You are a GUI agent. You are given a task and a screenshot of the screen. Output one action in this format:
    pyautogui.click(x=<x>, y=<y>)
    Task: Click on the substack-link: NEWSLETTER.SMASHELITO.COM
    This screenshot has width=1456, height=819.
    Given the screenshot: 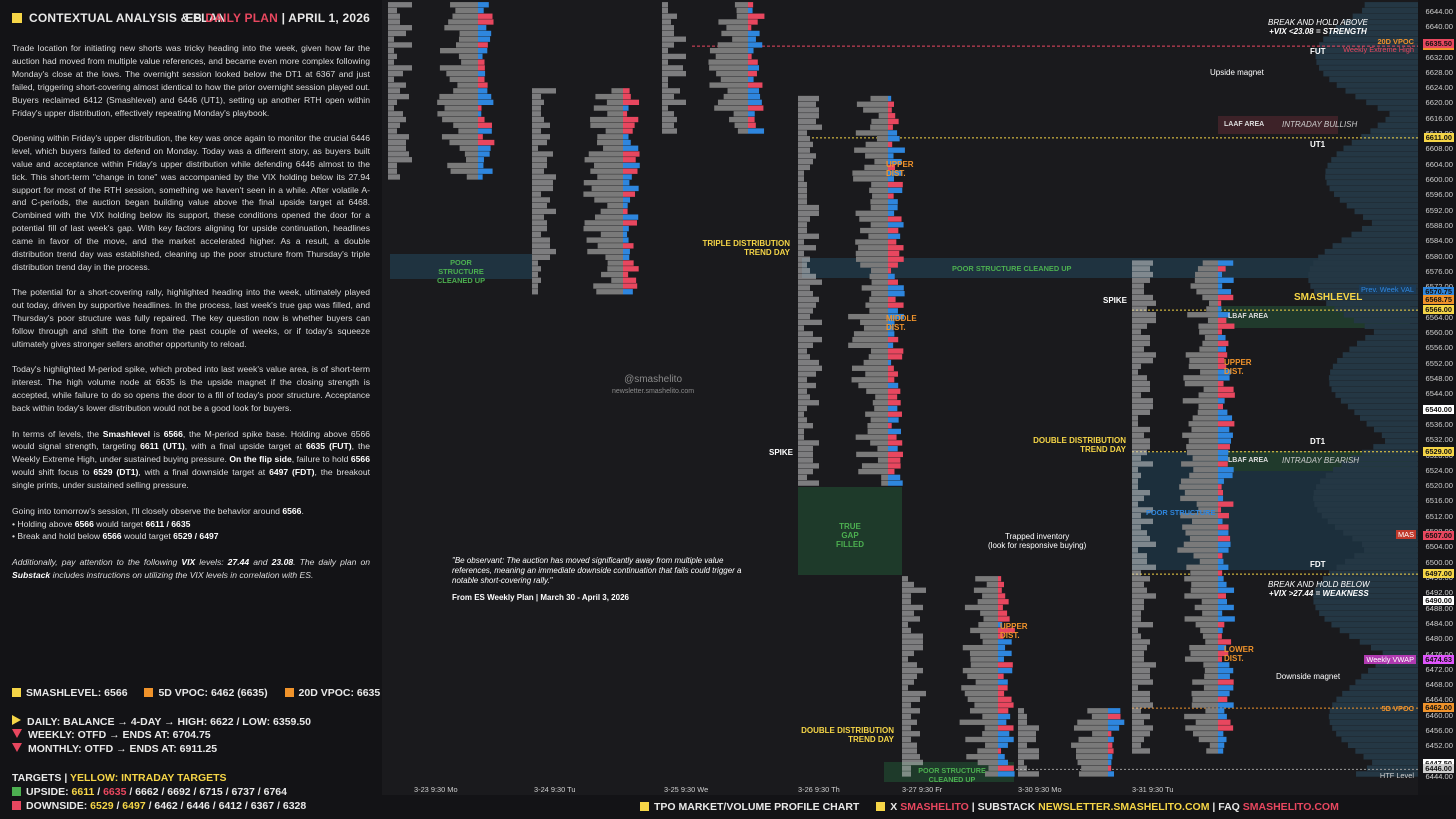 What is the action you would take?
    pyautogui.click(x=1124, y=807)
    